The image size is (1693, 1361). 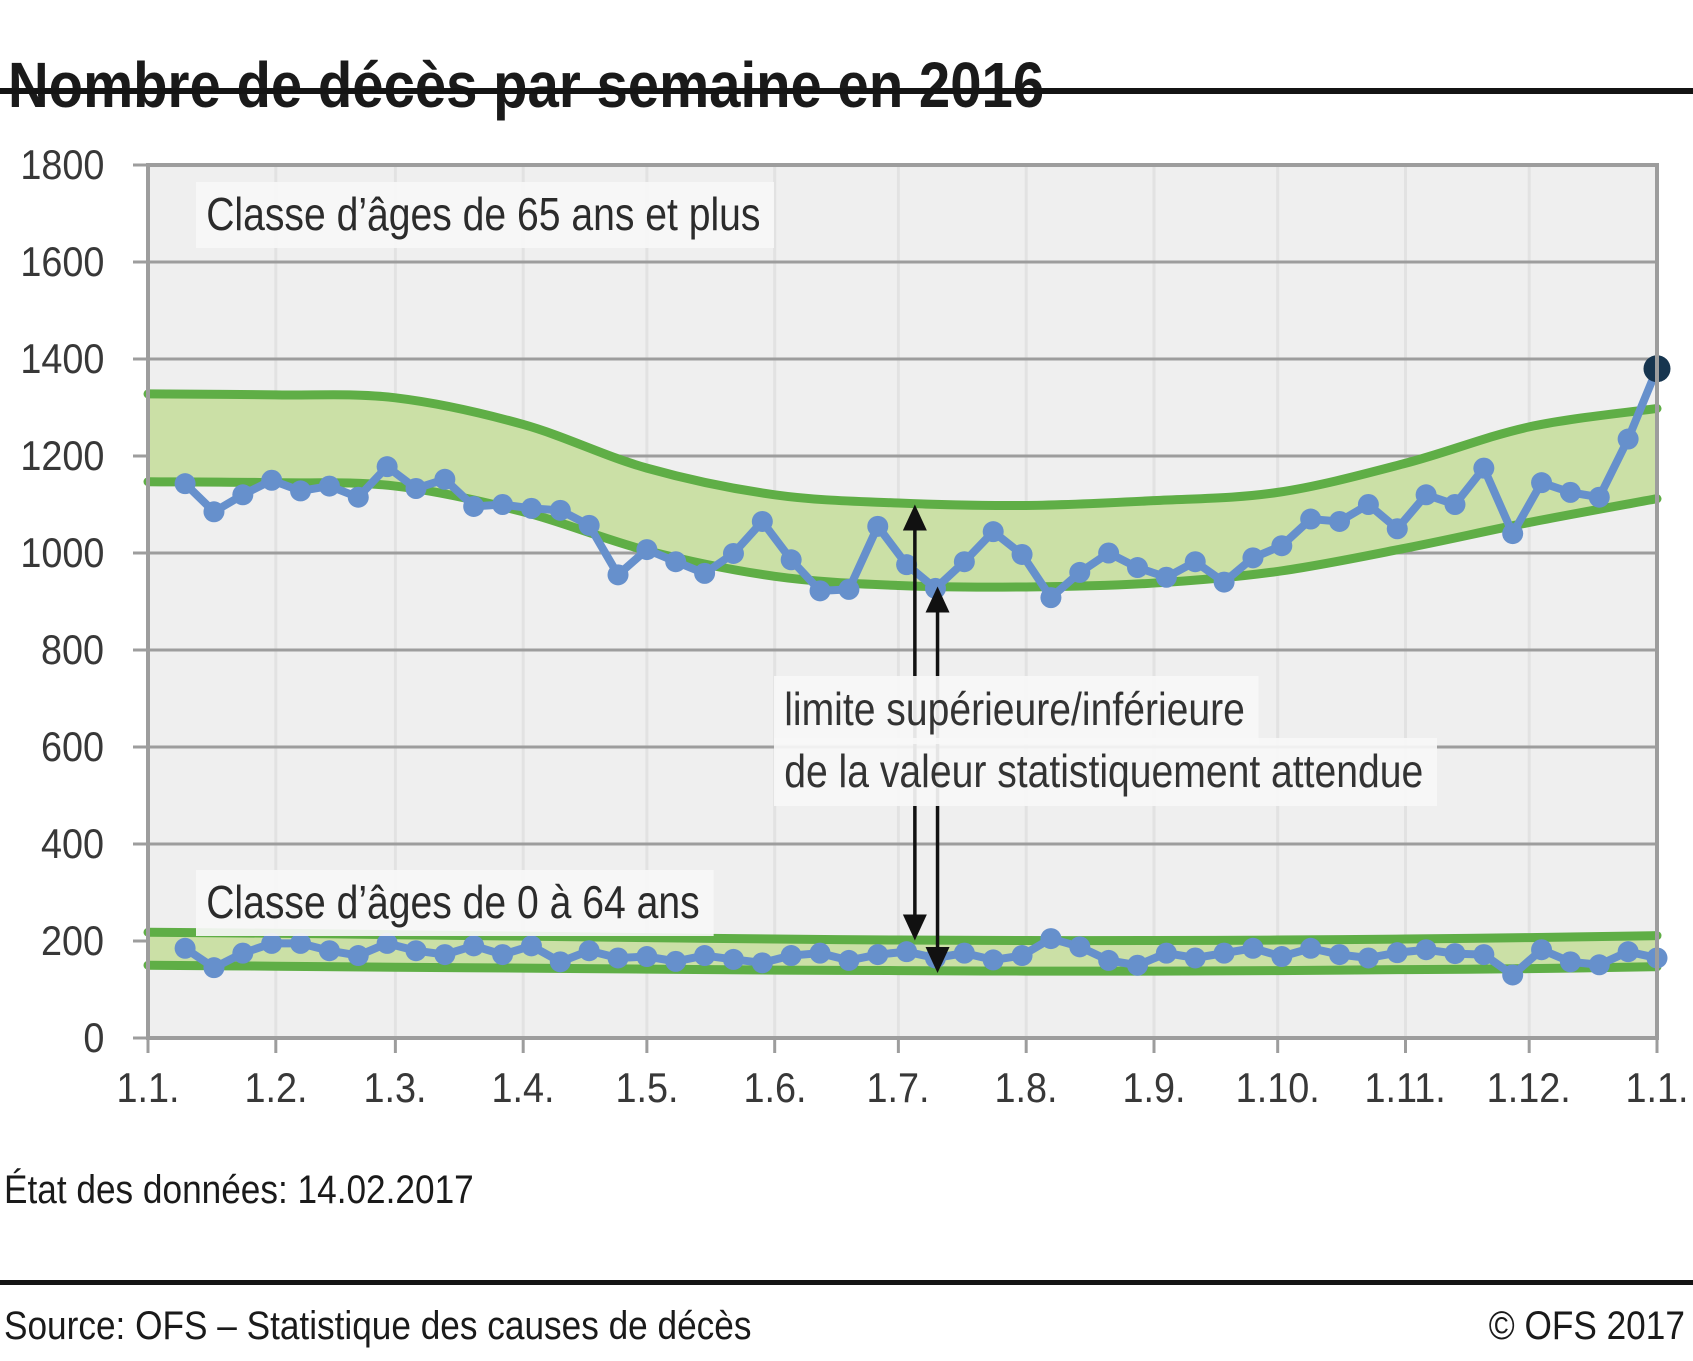 I want to click on y-axis-label: 600, so click(x=72, y=746).